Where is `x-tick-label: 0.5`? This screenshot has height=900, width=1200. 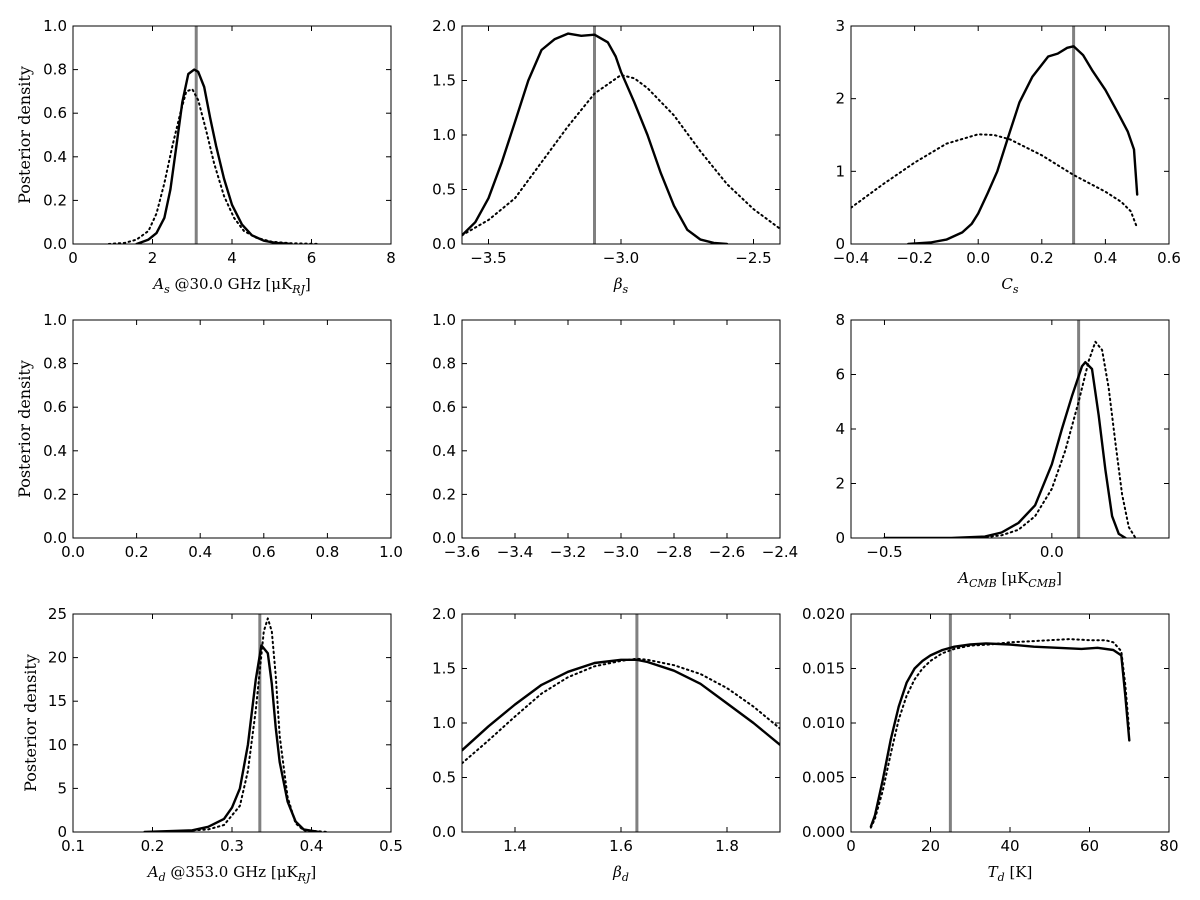 x-tick-label: 0.5 is located at coordinates (391, 846).